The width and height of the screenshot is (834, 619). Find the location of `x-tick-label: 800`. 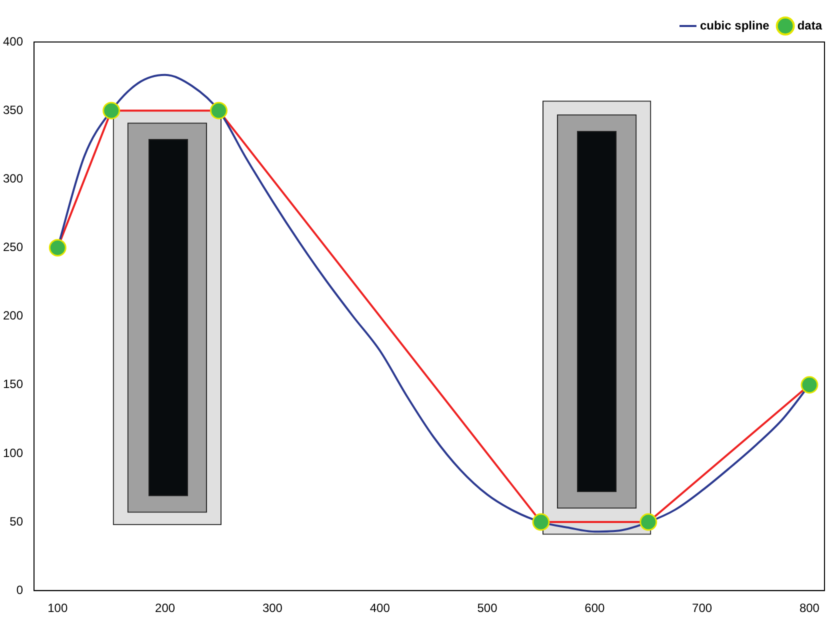

x-tick-label: 800 is located at coordinates (809, 608).